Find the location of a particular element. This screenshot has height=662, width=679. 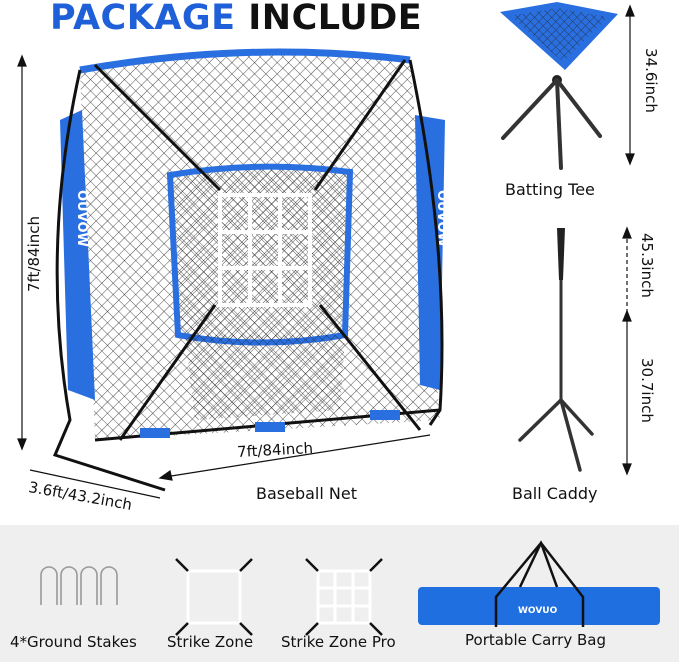

strike-zone-pro-icon is located at coordinates (344, 597).